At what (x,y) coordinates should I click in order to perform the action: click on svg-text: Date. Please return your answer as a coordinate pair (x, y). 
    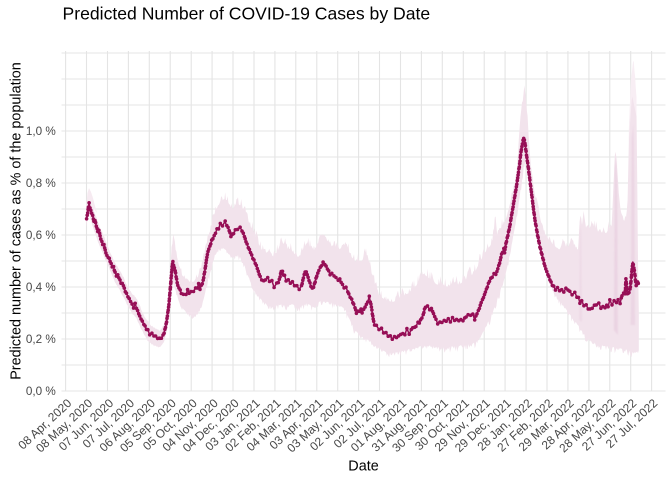
    Looking at the image, I should click on (363, 467).